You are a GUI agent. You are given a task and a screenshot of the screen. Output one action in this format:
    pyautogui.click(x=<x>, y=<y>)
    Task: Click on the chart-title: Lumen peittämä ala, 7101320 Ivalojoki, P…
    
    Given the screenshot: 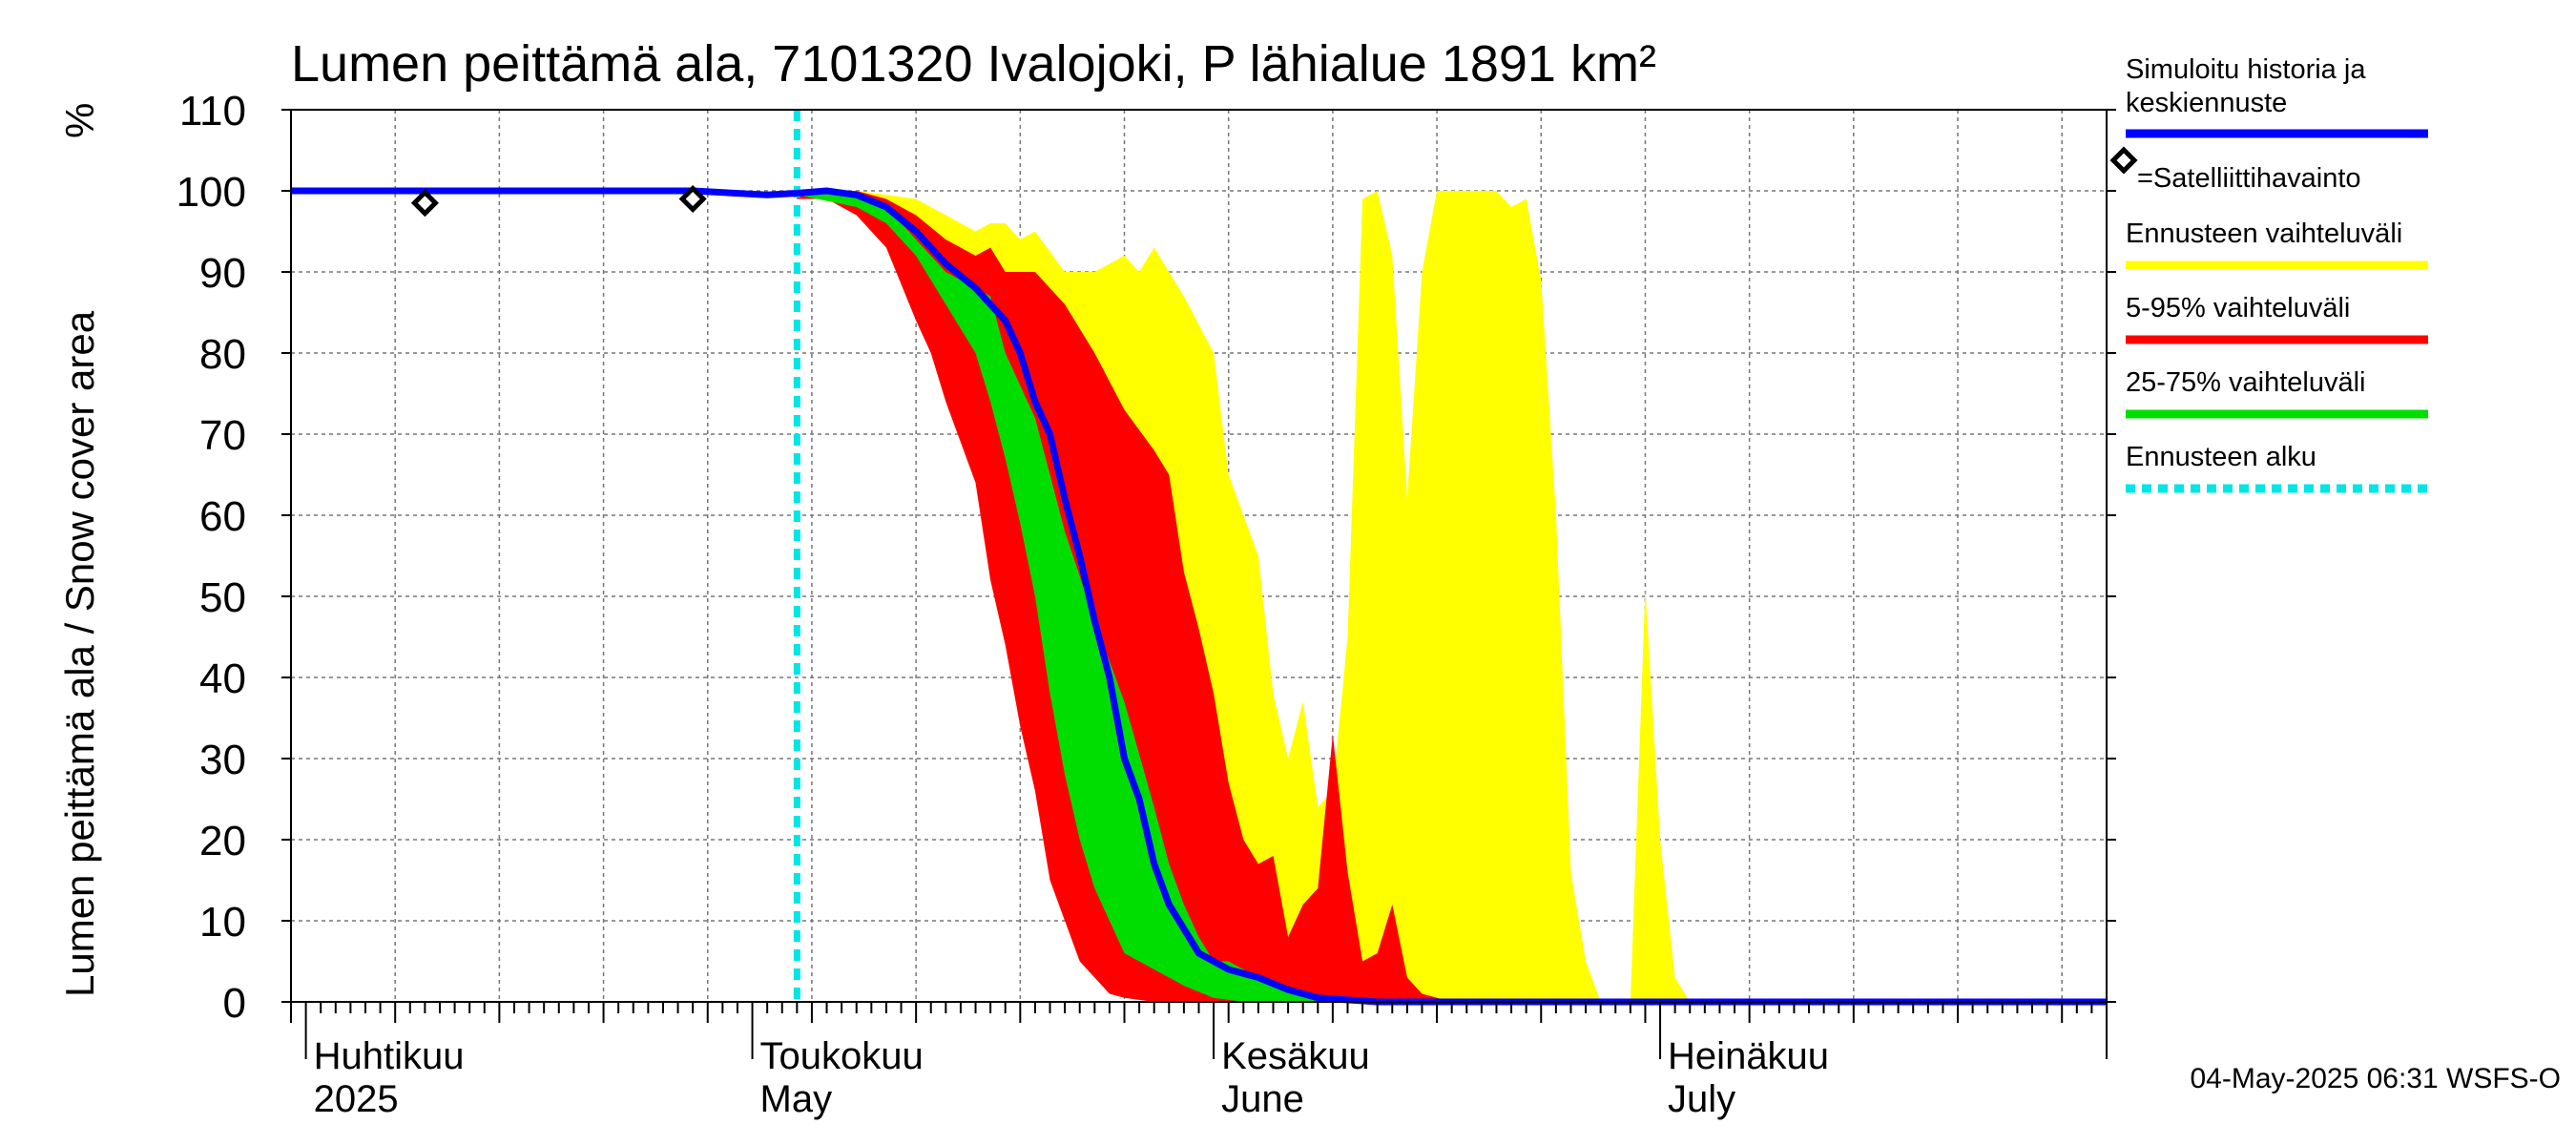 What is the action you would take?
    pyautogui.click(x=973, y=64)
    